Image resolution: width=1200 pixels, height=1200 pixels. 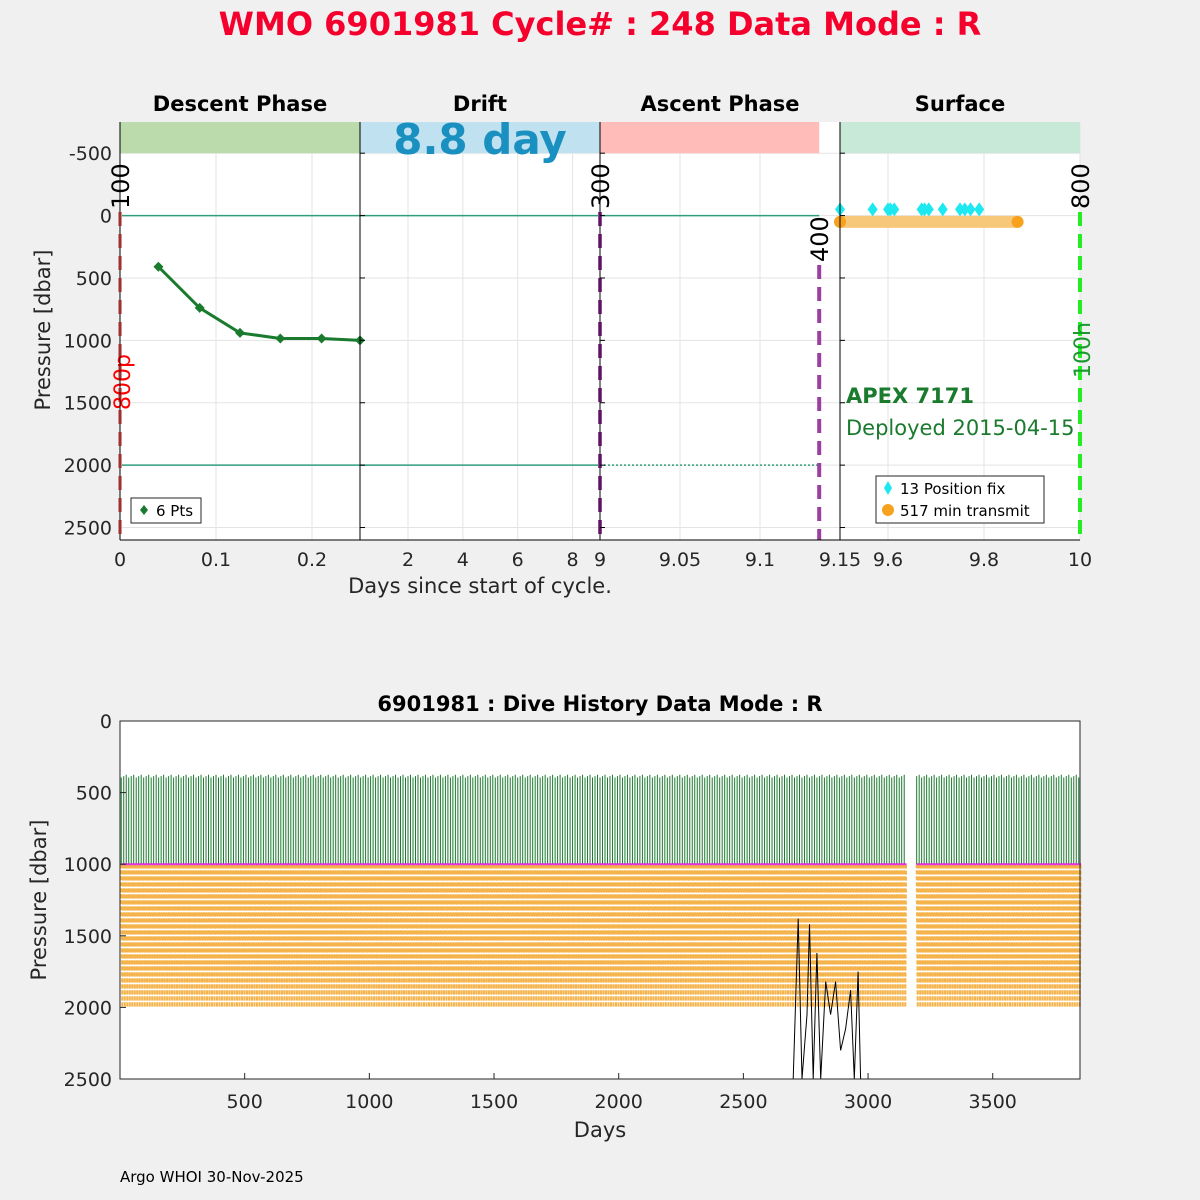 What do you see at coordinates (888, 510) in the screenshot?
I see `transmit-legend-marker` at bounding box center [888, 510].